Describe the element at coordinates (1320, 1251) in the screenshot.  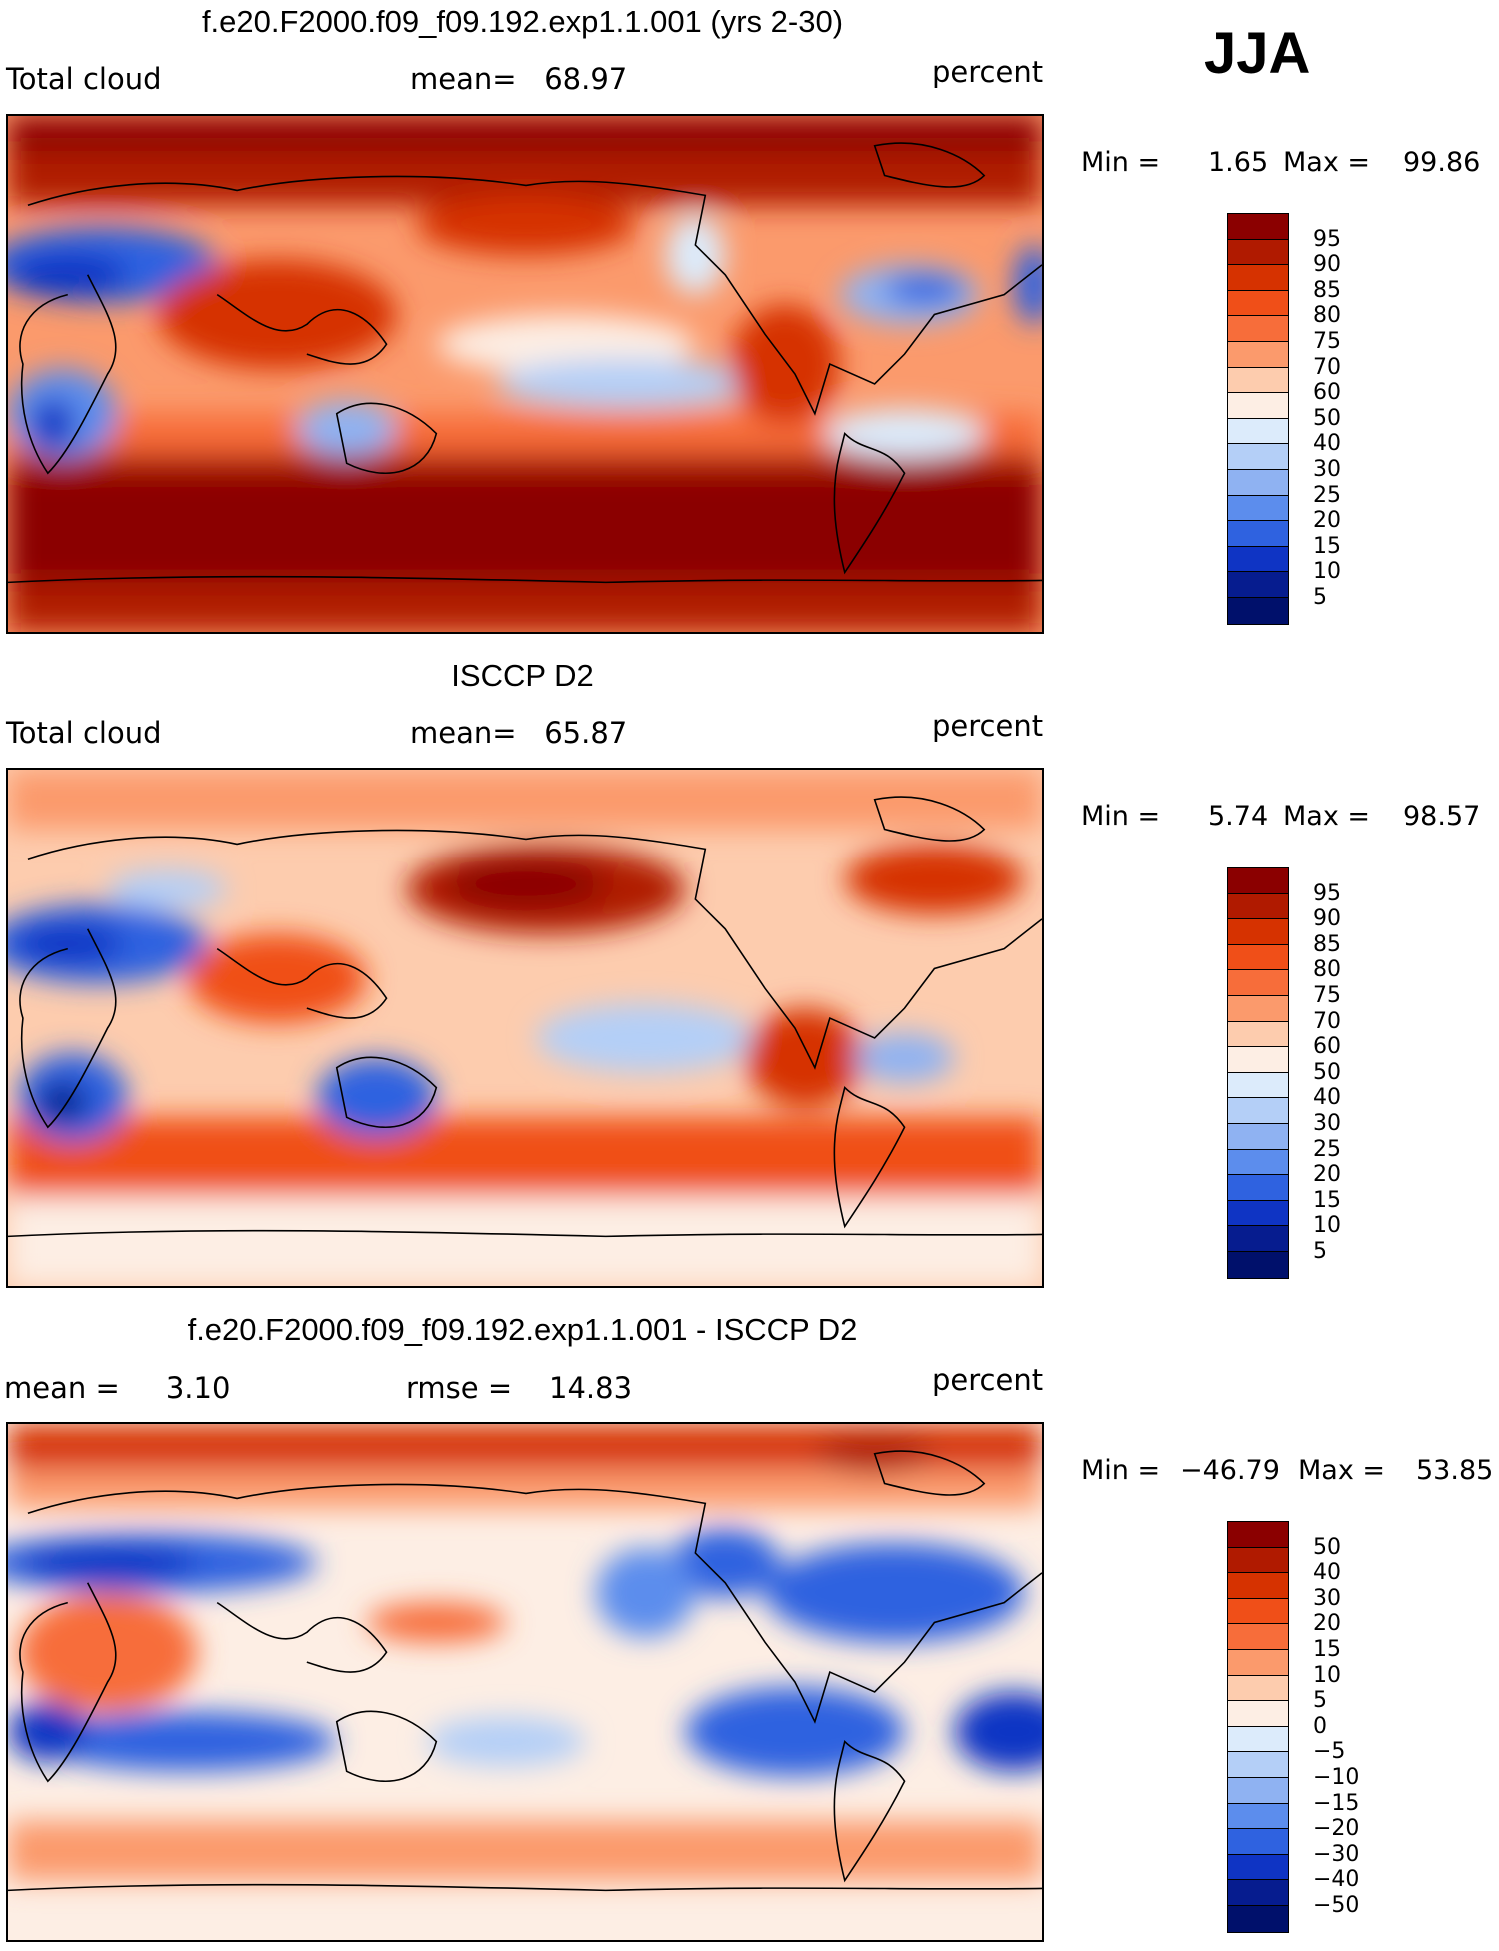
I see `panel-2-colorbar-tick-label: 5` at that location.